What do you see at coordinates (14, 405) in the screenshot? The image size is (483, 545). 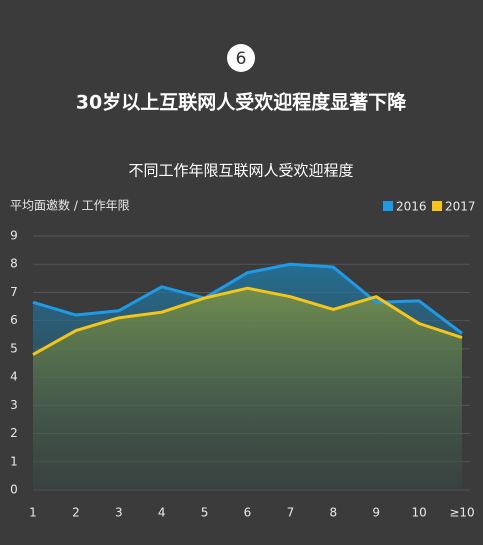 I see `y-tick-label: 3` at bounding box center [14, 405].